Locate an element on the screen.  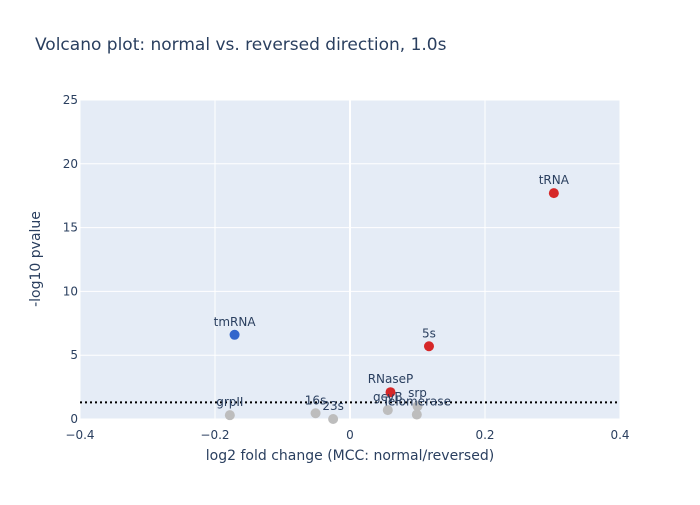
point-label-gcvb: gcvB is located at coordinates (388, 397).